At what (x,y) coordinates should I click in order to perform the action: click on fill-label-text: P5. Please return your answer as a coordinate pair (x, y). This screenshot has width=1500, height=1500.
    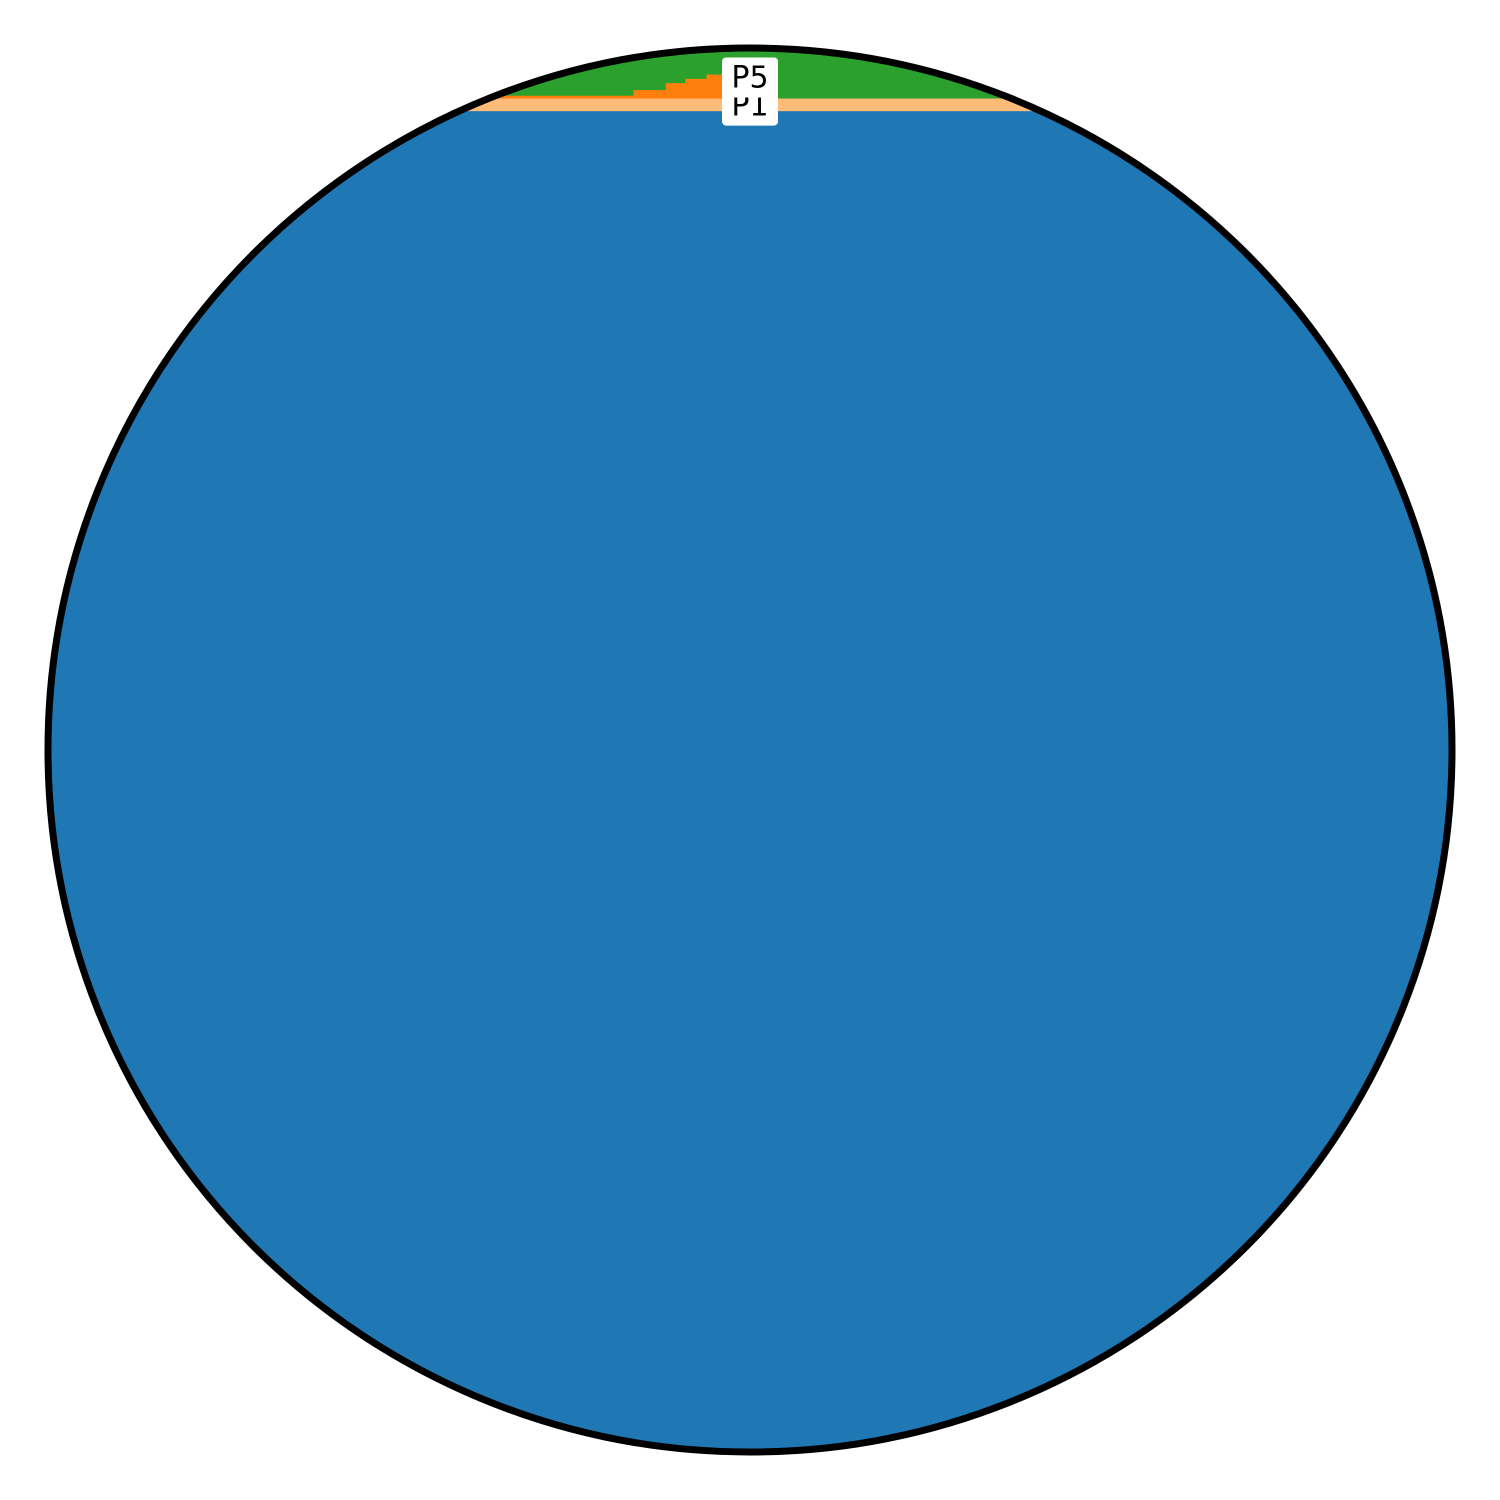
    Looking at the image, I should click on (749, 77).